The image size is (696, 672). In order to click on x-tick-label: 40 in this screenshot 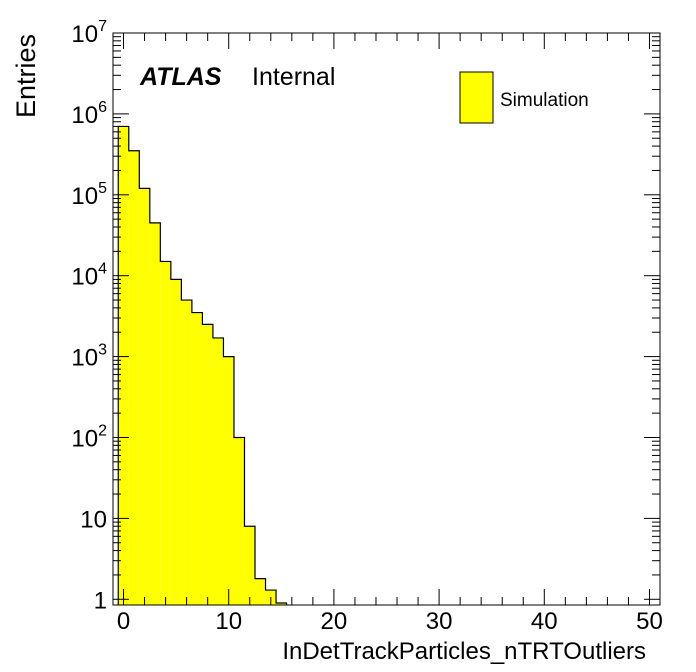, I will do `click(544, 621)`.